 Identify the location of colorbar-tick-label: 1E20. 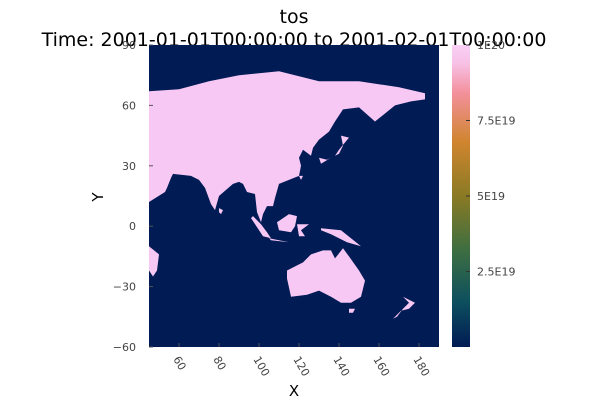
(491, 45).